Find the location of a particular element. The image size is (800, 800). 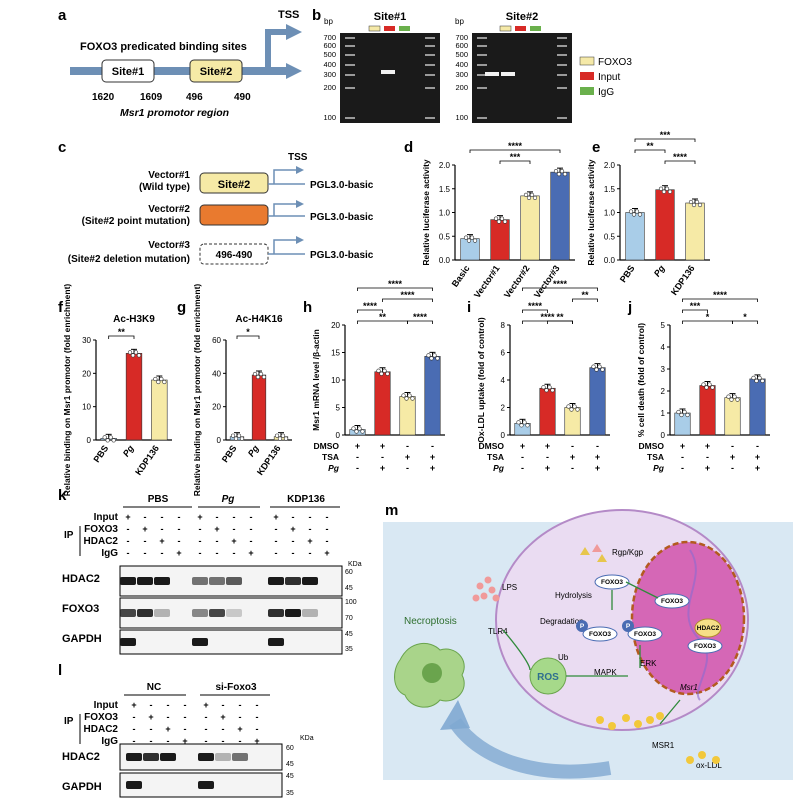

k-blot-foxo3: FOXO3 is located at coordinates (80, 609).